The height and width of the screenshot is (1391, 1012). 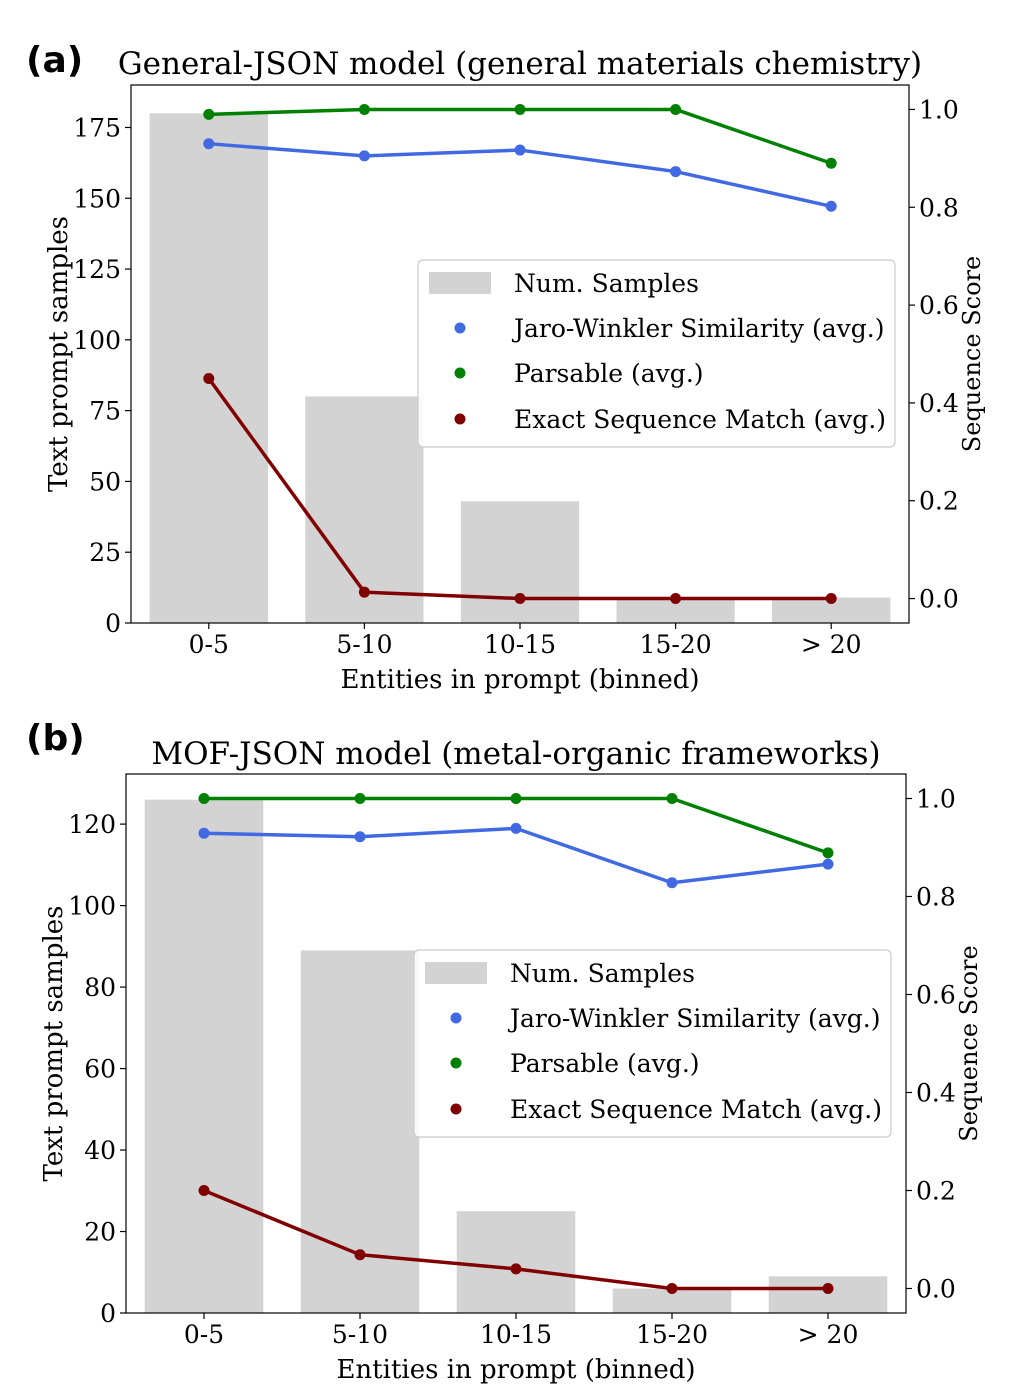 I want to click on panel-label: (b), so click(x=55, y=738).